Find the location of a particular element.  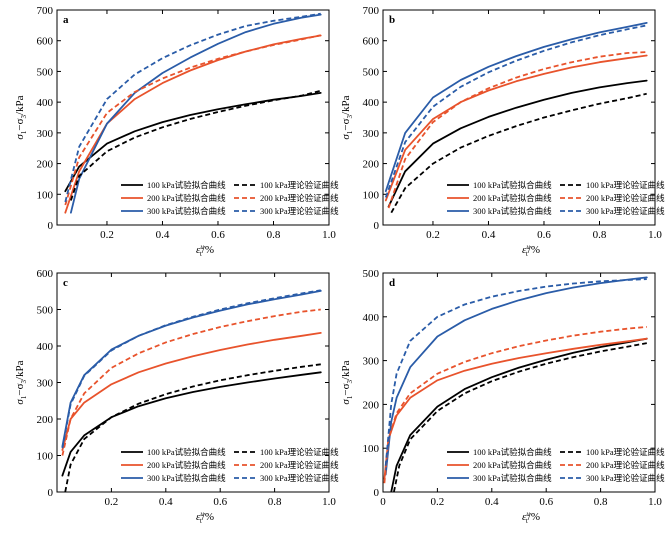

x-tick-label: 1.0 is located at coordinates (329, 502).